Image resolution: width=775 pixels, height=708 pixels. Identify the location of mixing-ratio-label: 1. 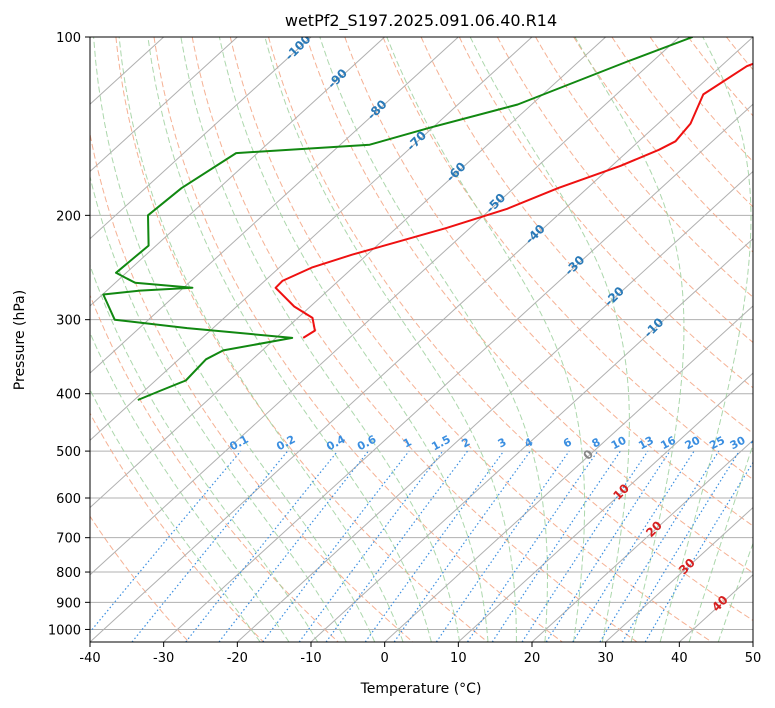
(407, 442).